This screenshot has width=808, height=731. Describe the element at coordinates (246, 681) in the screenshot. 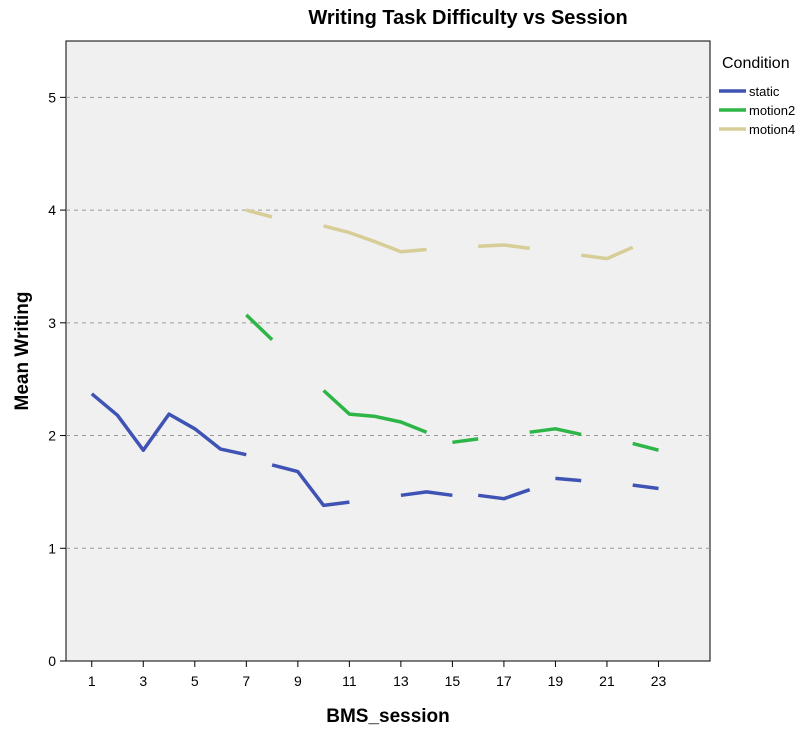

I see `x-tick-label: 7` at that location.